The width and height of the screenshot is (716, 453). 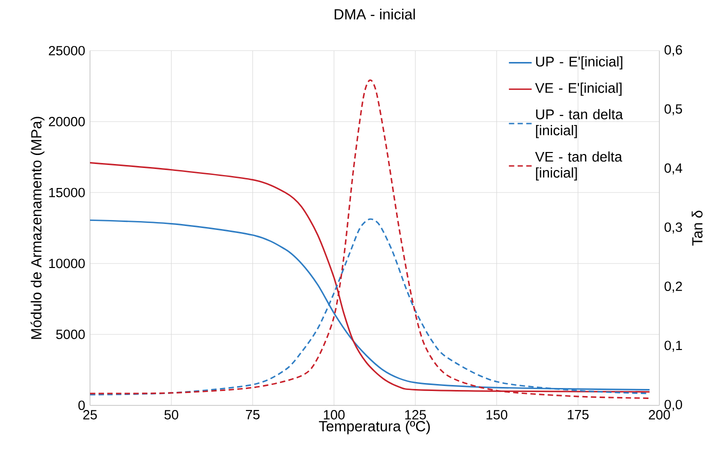 I want to click on legend-label: UP - tan delta [inicial], so click(x=579, y=123).